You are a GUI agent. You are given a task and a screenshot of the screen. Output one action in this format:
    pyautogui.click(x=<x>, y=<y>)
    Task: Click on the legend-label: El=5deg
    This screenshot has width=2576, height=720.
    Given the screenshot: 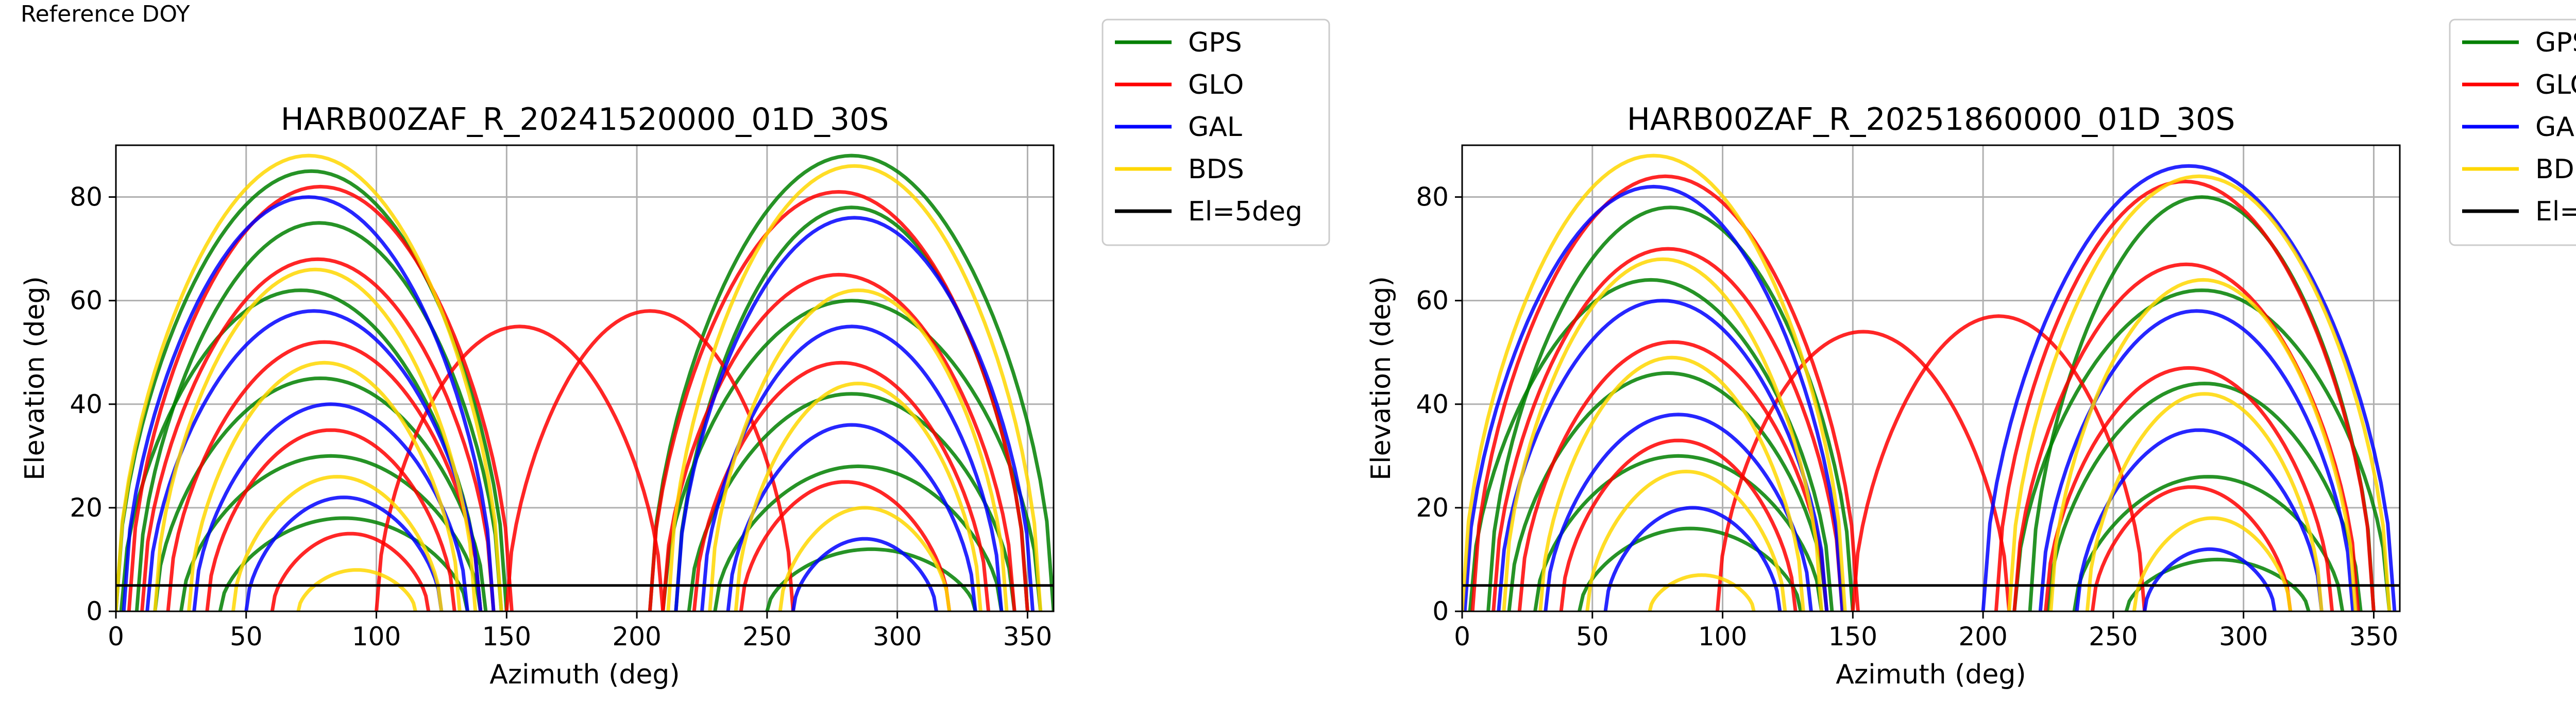 What is the action you would take?
    pyautogui.click(x=2555, y=211)
    